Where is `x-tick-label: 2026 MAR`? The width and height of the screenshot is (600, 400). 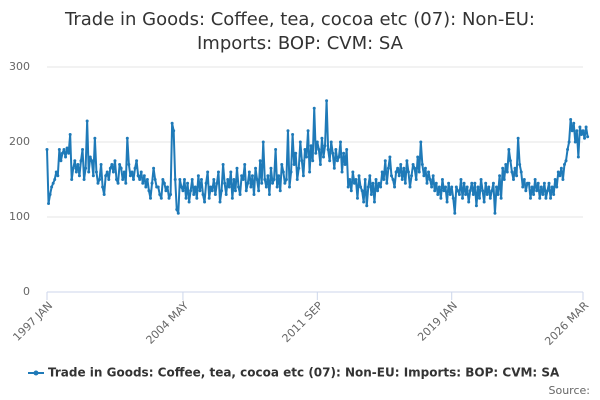
x-tick-label: 2026 MAR is located at coordinates (566, 323).